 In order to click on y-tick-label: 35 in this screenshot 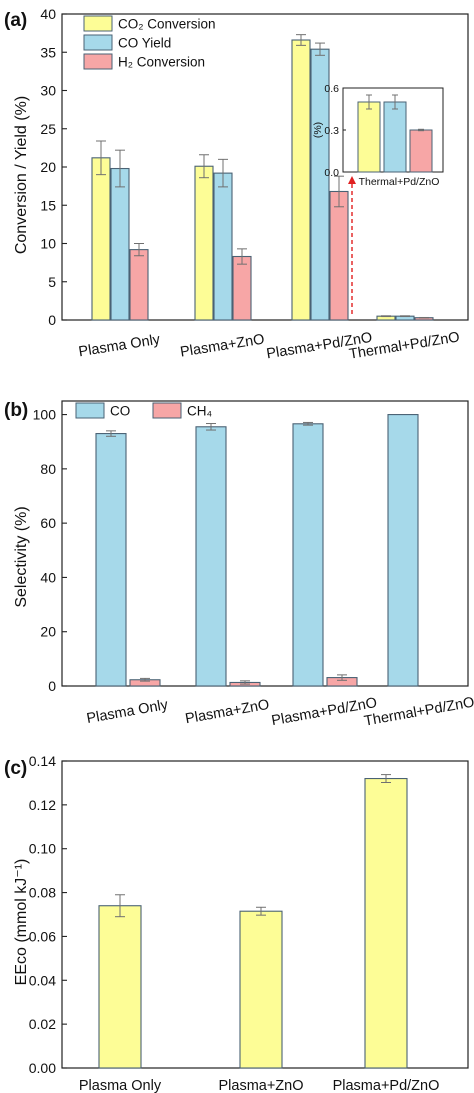, I will do `click(48, 52)`.